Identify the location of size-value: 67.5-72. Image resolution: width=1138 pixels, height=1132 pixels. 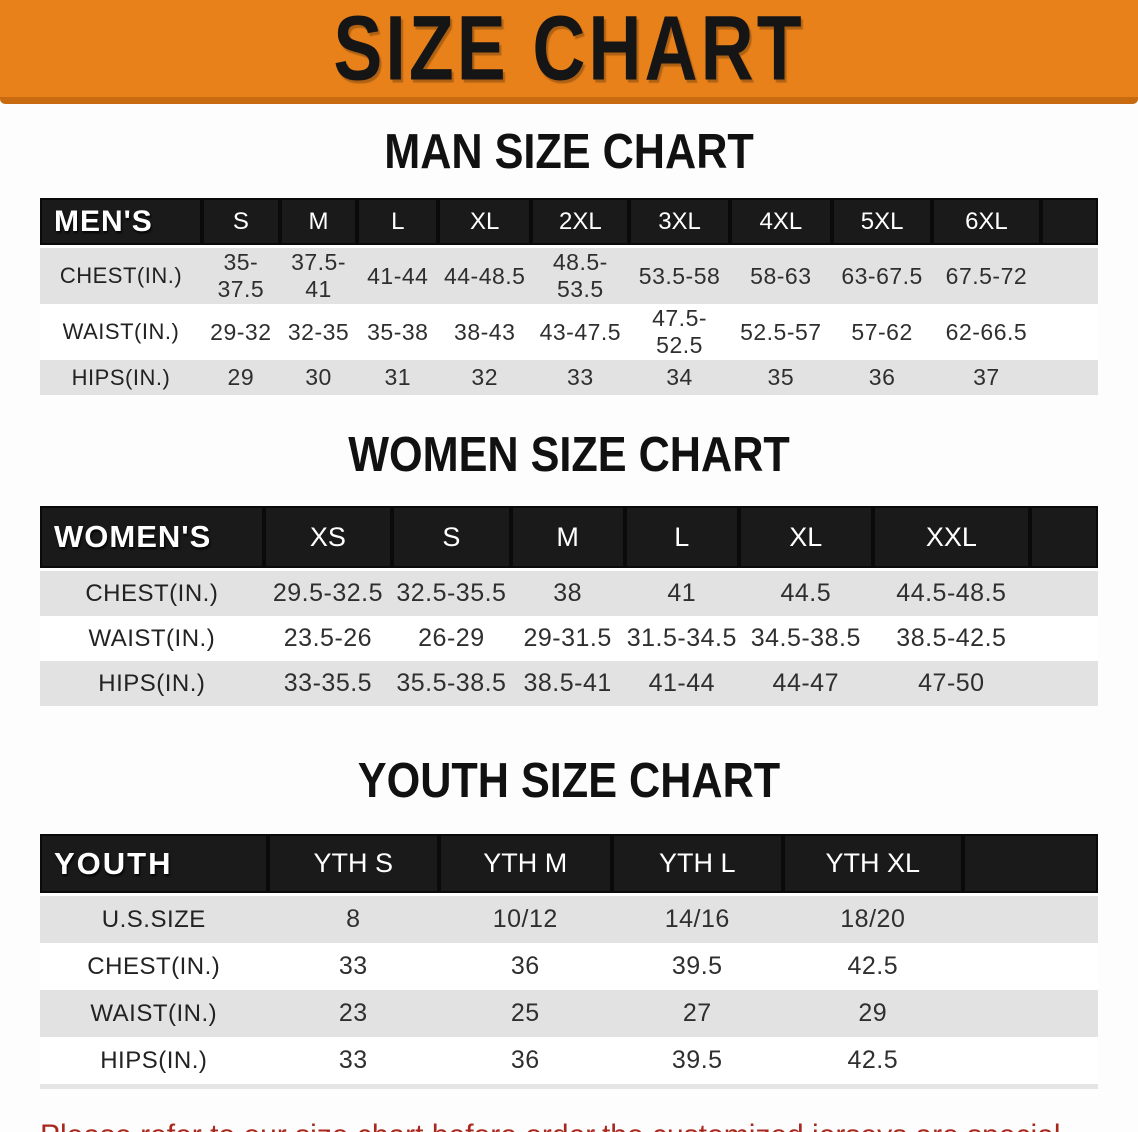
(986, 275).